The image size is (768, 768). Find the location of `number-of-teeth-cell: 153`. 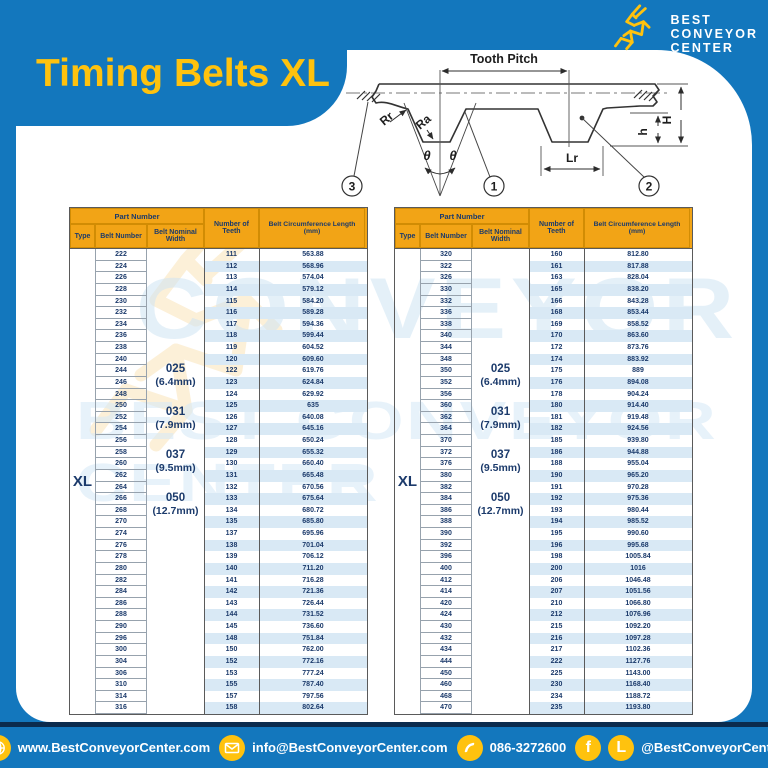

number-of-teeth-cell: 153 is located at coordinates (231, 673).